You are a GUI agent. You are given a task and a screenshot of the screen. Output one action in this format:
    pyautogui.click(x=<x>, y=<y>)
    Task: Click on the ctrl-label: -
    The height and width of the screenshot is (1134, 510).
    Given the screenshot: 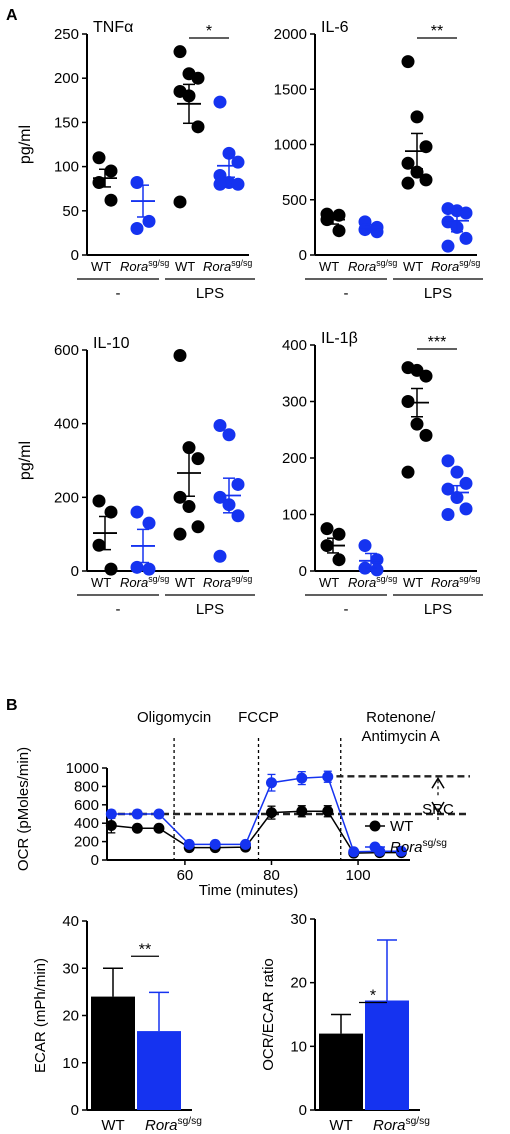 What is the action you would take?
    pyautogui.click(x=346, y=609)
    